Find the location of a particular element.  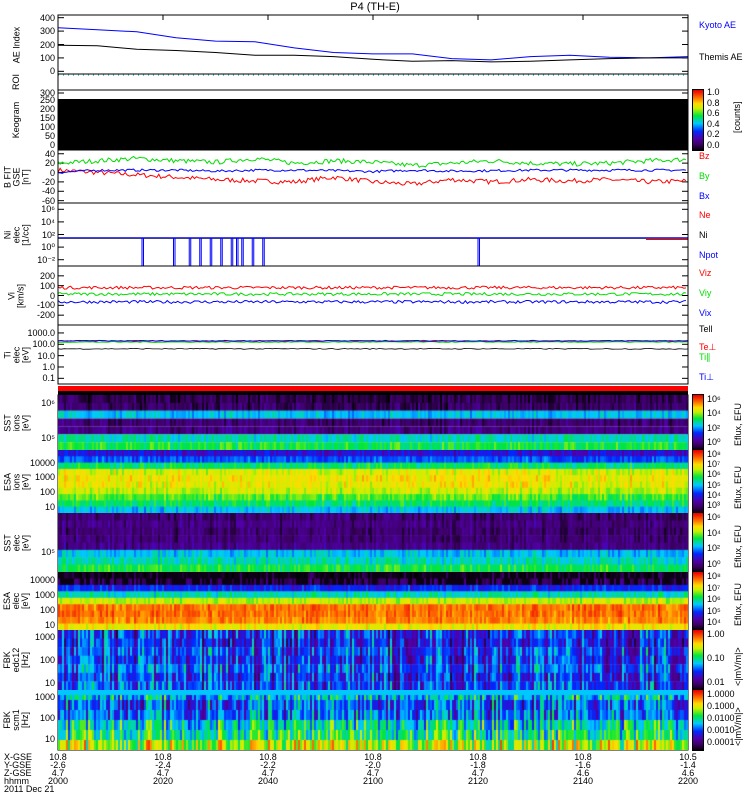

x-tick-label: -1.4 is located at coordinates (688, 765).